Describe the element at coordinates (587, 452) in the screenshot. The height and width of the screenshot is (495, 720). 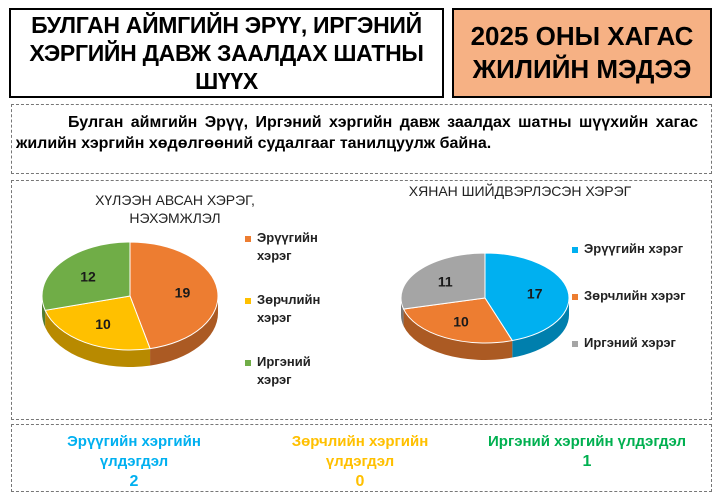
I see `pending-civil: Иргэний хэргийн үлдэгдэл 1` at that location.